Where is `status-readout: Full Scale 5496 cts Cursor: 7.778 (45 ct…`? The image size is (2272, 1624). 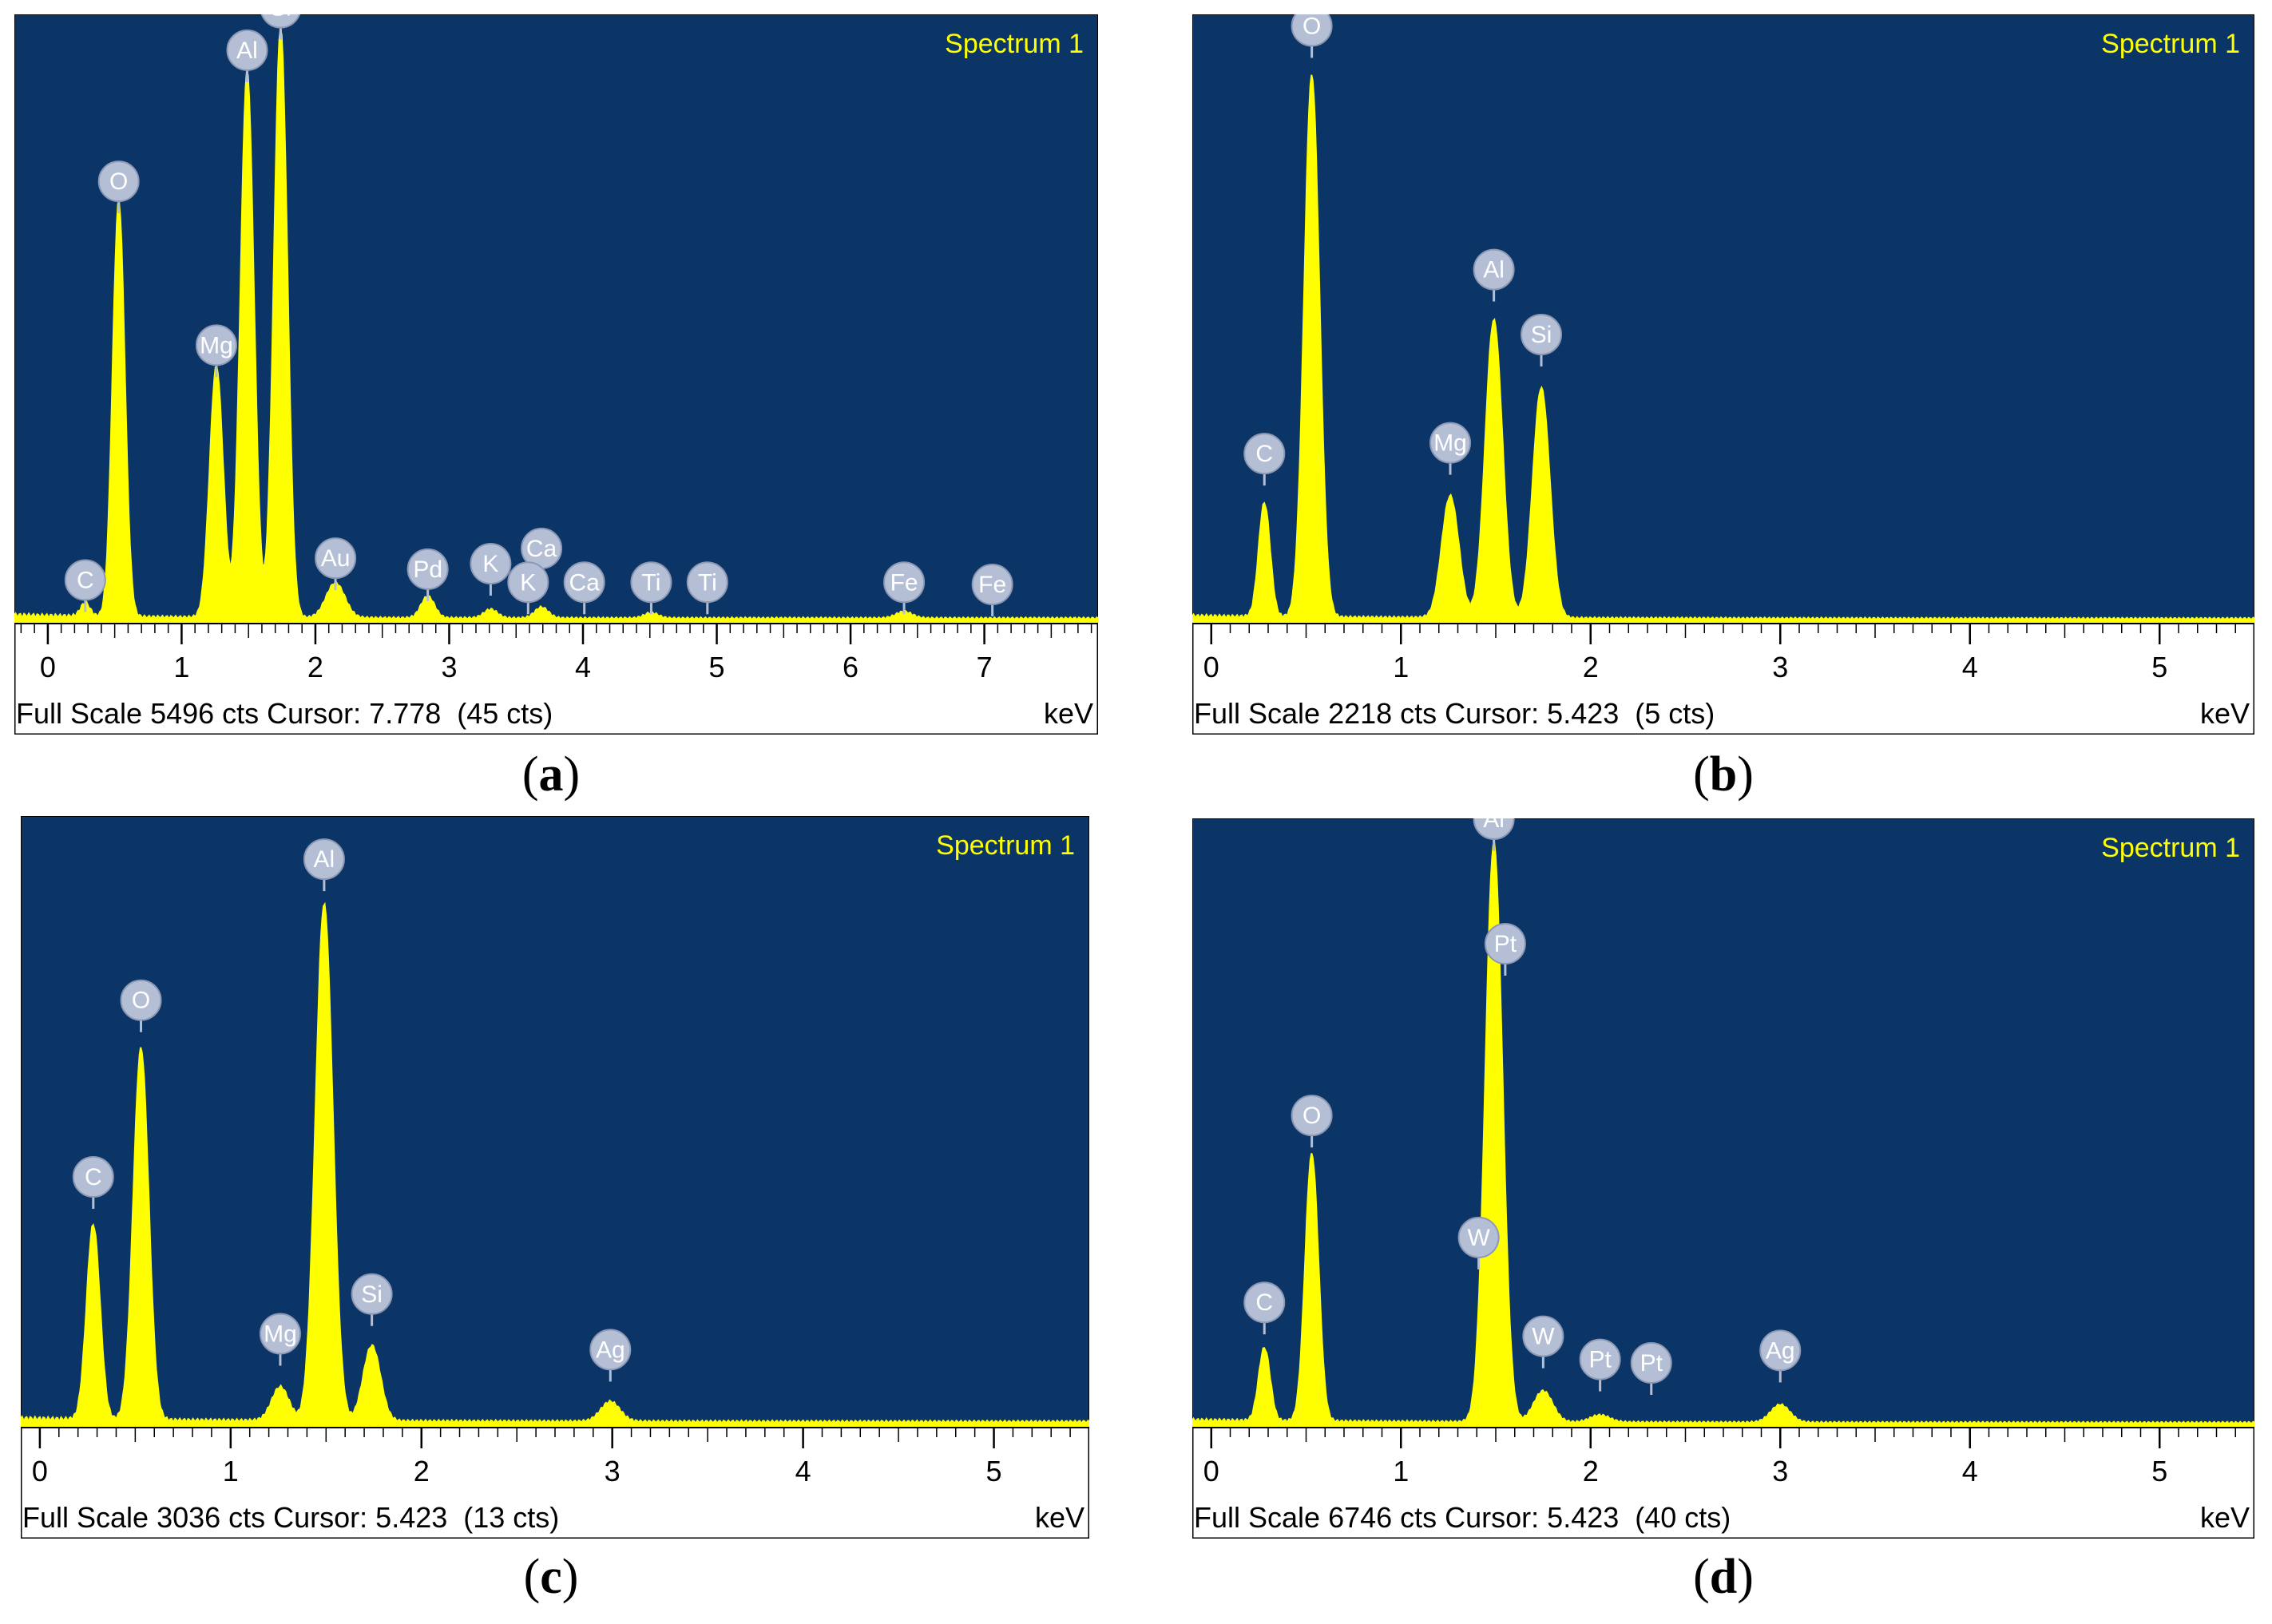
status-readout: Full Scale 5496 cts Cursor: 7.778 (45 ct… is located at coordinates (284, 713).